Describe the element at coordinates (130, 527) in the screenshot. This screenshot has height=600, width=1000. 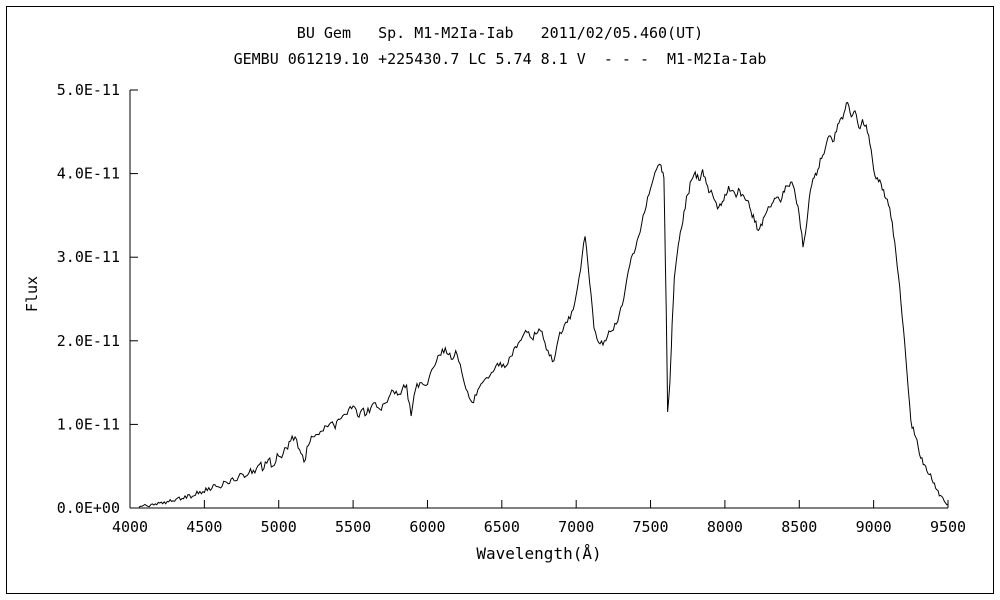
I see `x-tick-label: 4000` at that location.